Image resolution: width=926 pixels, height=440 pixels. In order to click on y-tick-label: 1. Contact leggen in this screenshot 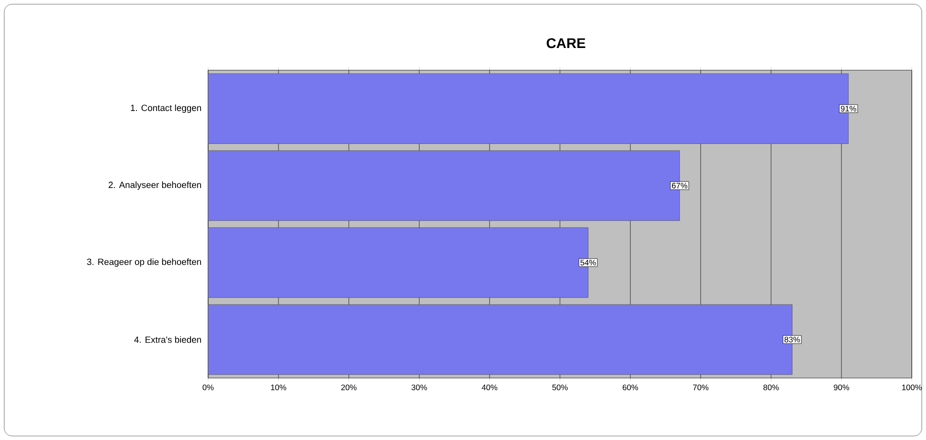, I will do `click(165, 108)`.